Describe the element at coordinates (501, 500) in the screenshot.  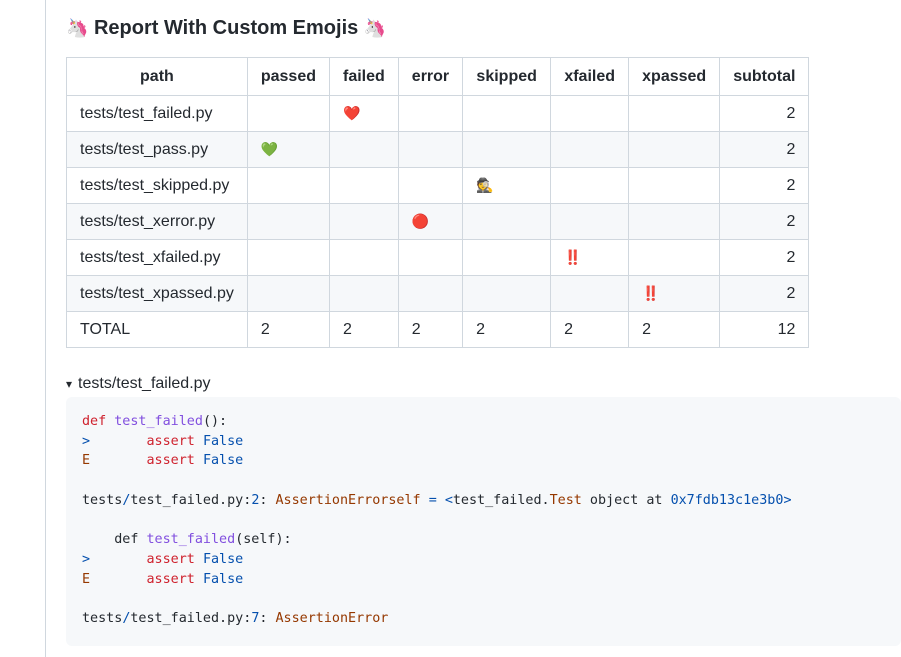
I see `code-token: test_failed.` at that location.